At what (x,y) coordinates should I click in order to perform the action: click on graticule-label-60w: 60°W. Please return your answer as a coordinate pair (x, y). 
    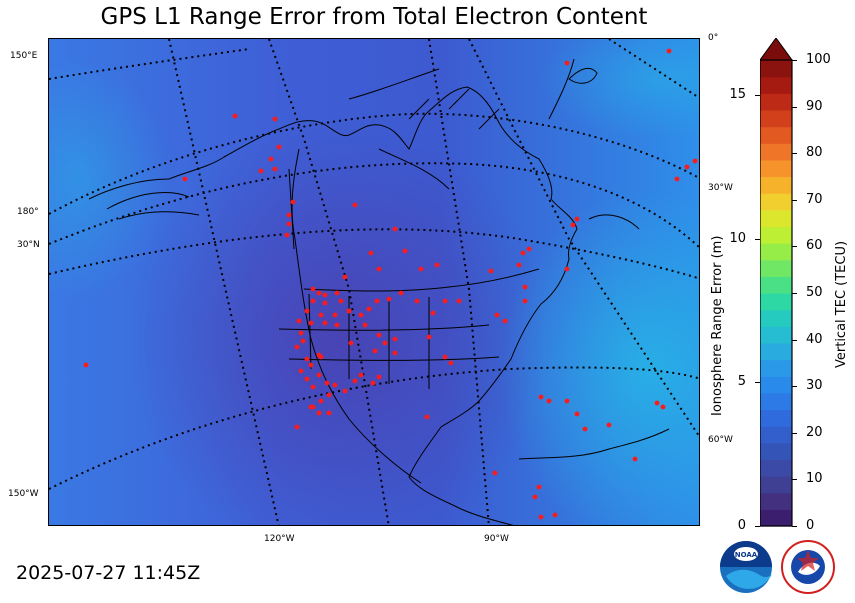
    Looking at the image, I should click on (720, 440).